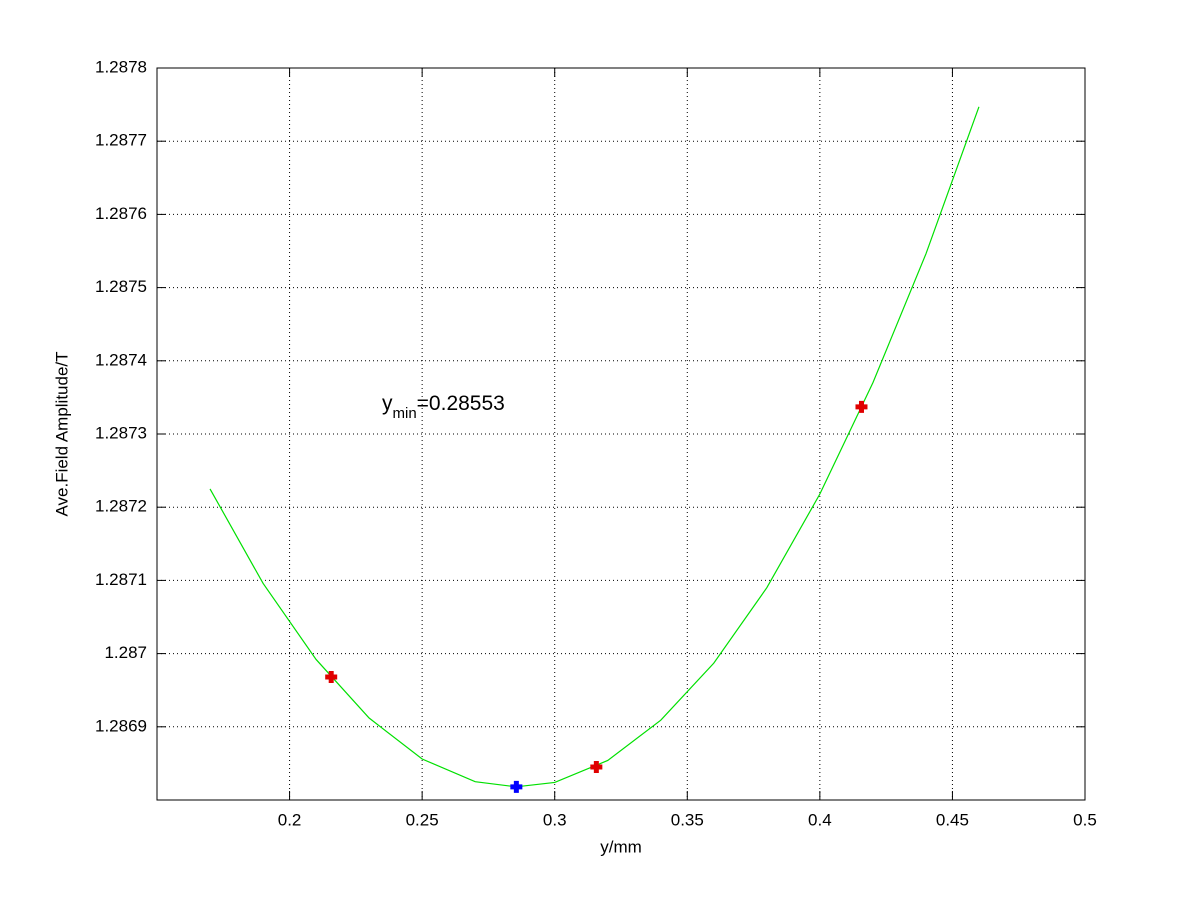  I want to click on annotation: ymin=0.28553, so click(443, 407).